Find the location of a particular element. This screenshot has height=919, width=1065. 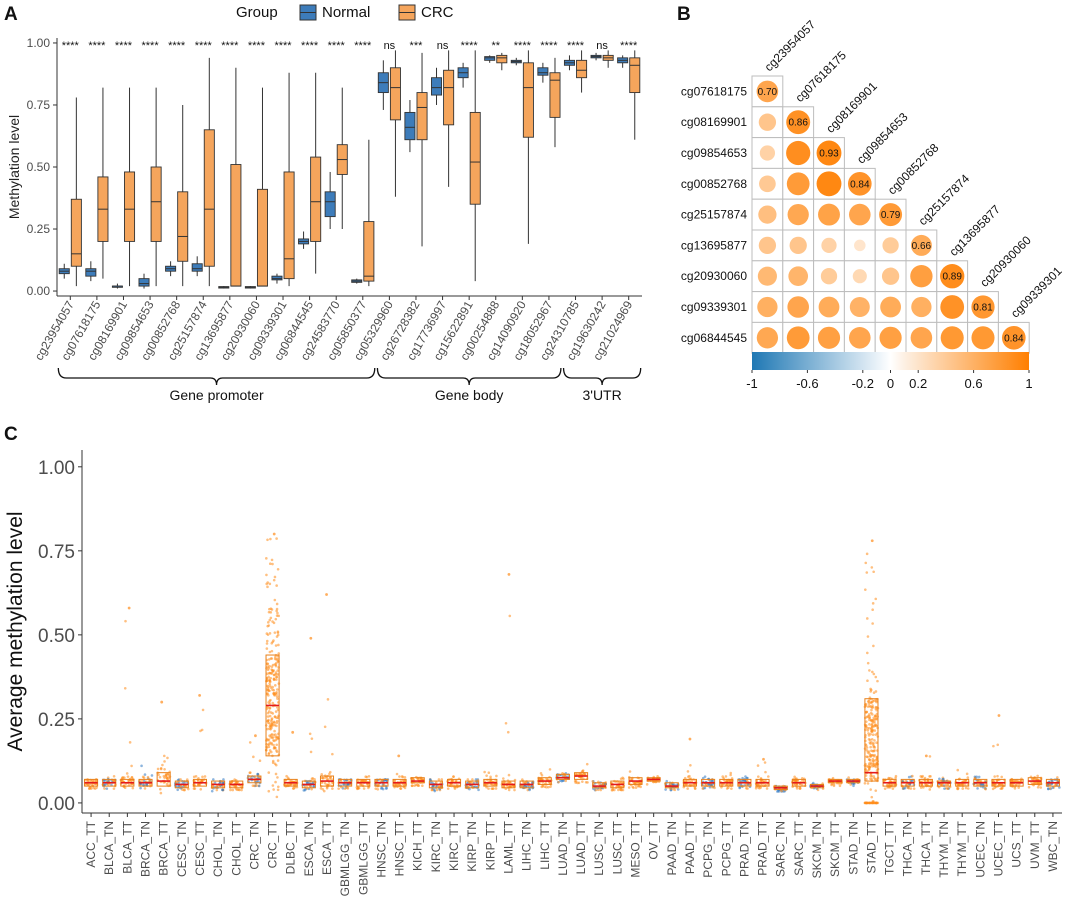

b-colorbar-label: 0 is located at coordinates (890, 383).